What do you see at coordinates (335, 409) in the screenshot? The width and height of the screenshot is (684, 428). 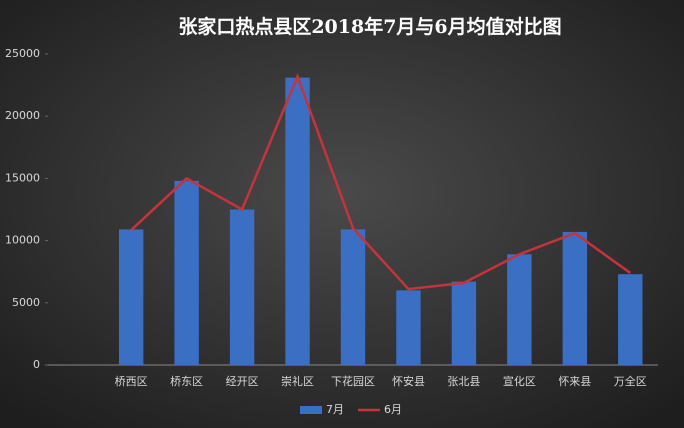 I see `legend-label: 7月` at bounding box center [335, 409].